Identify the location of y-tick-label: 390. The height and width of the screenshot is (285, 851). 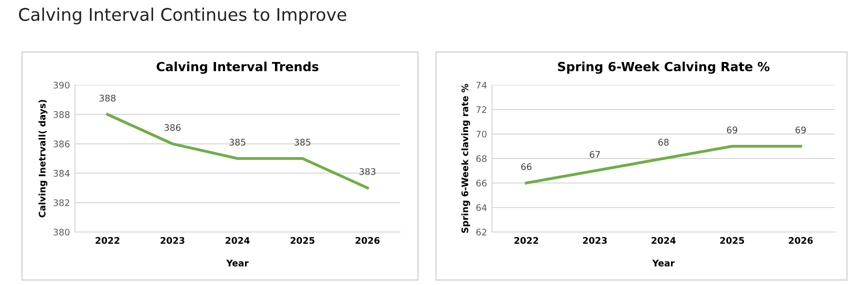
(62, 85).